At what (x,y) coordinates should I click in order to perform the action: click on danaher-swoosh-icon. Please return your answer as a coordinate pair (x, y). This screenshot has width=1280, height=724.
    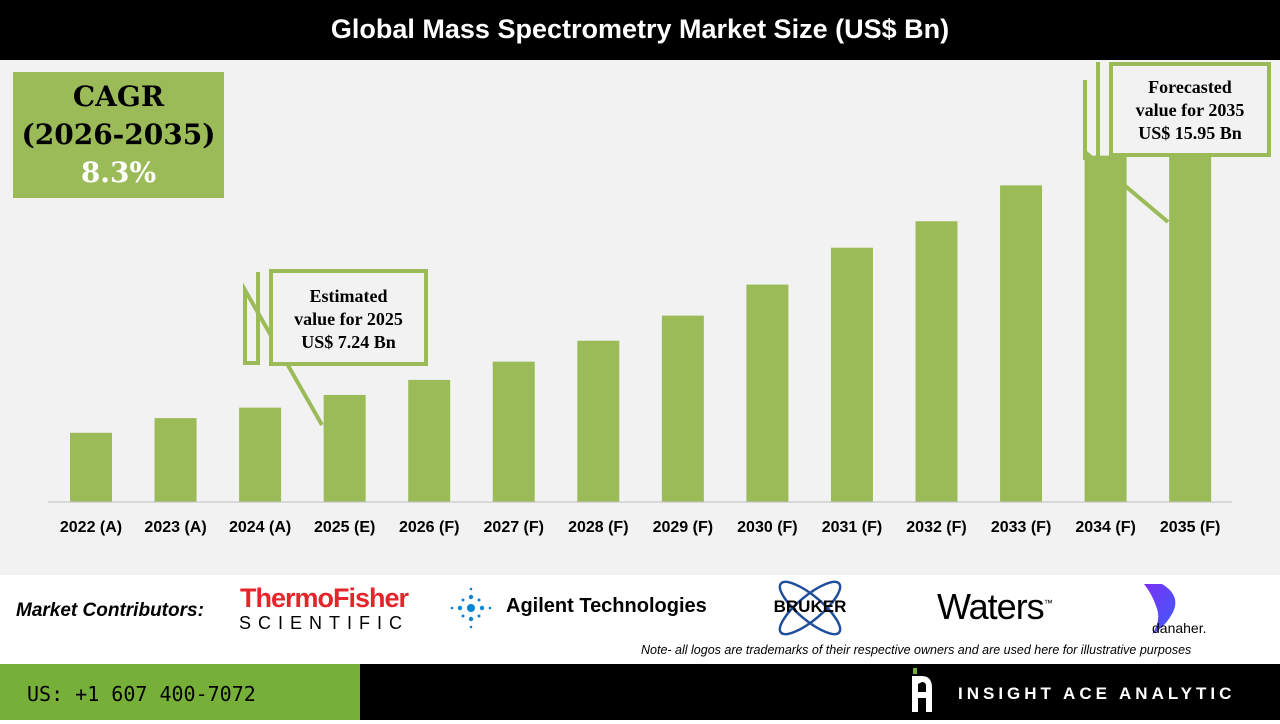
    Looking at the image, I should click on (1160, 609).